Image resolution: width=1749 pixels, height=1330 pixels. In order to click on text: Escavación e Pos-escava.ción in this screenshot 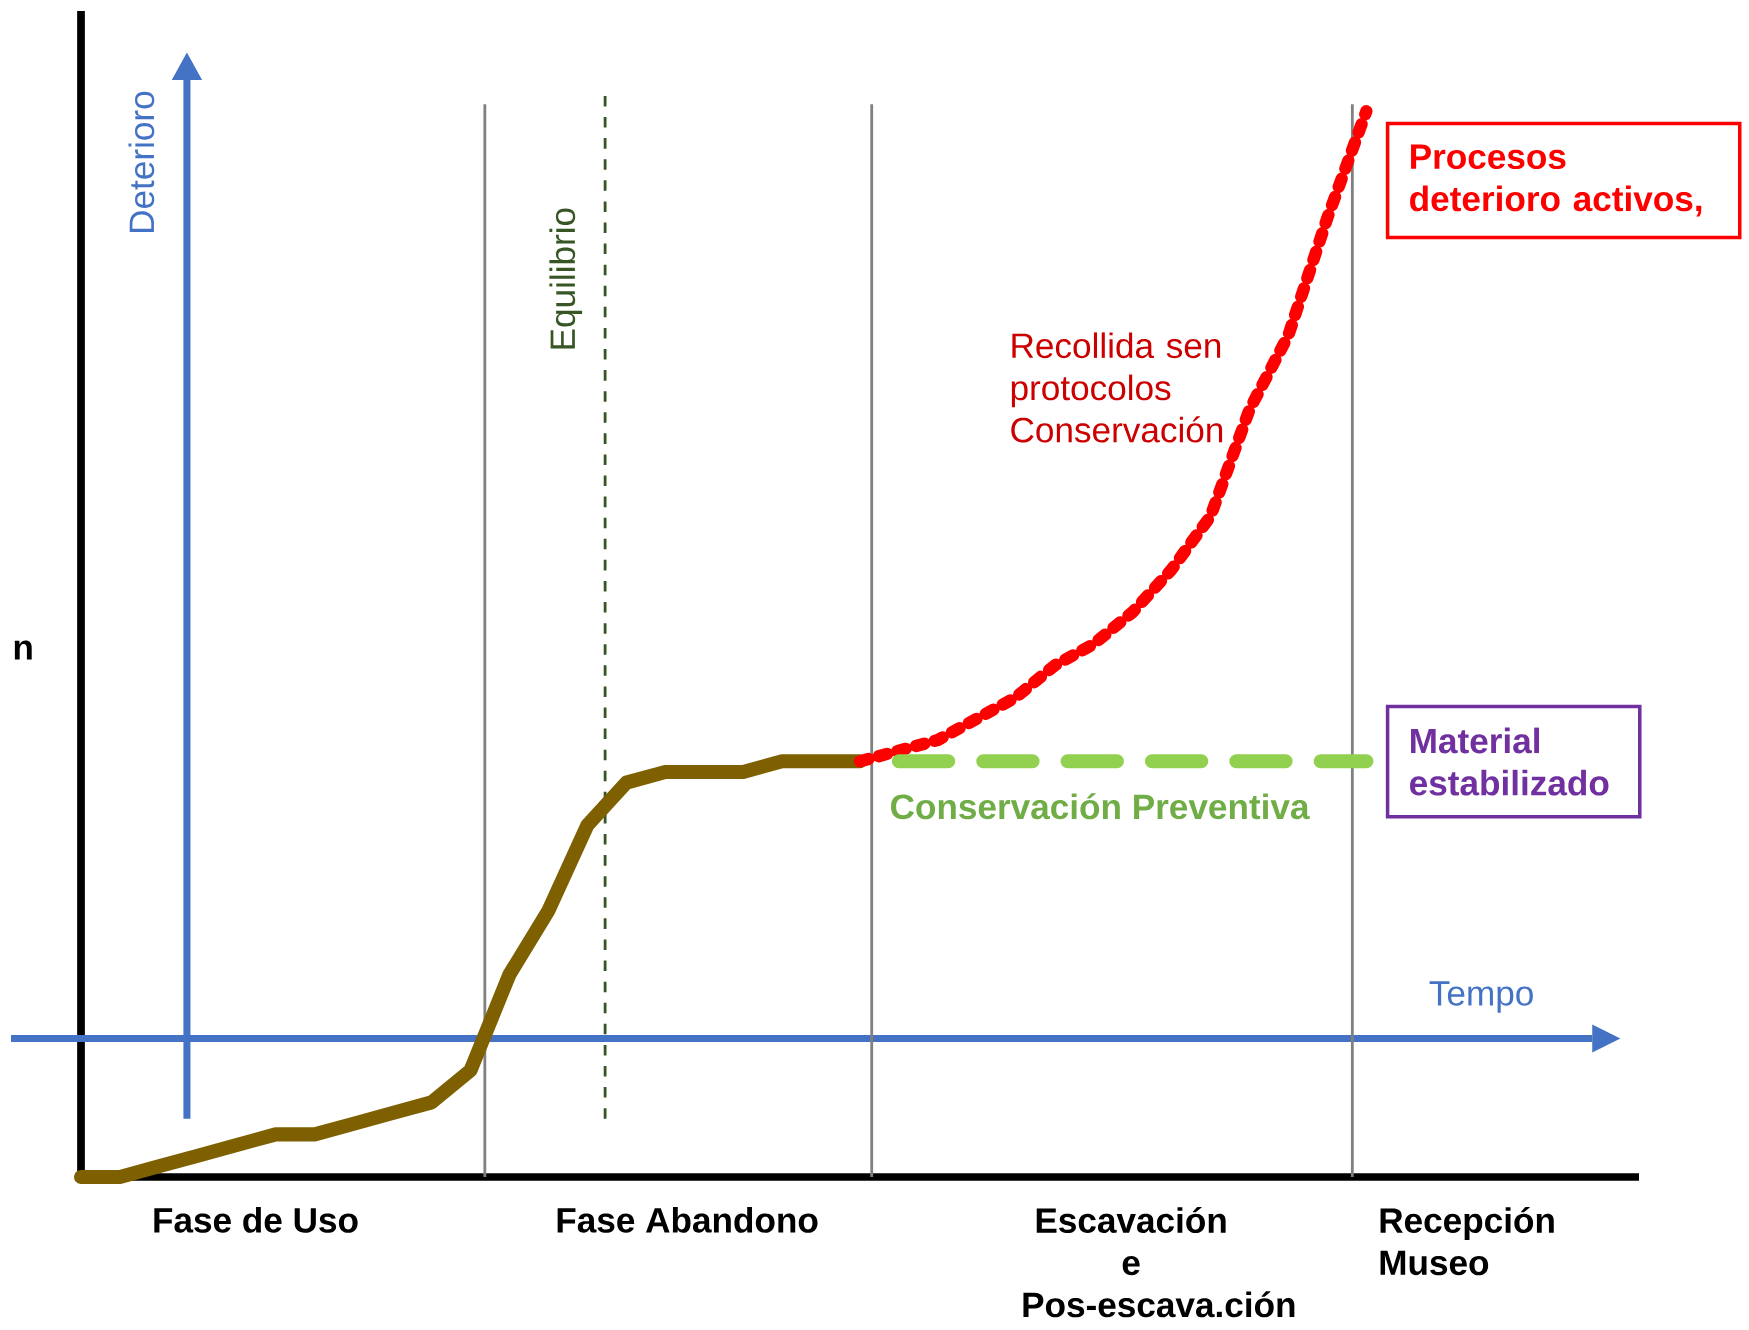, I will do `click(1159, 1262)`.